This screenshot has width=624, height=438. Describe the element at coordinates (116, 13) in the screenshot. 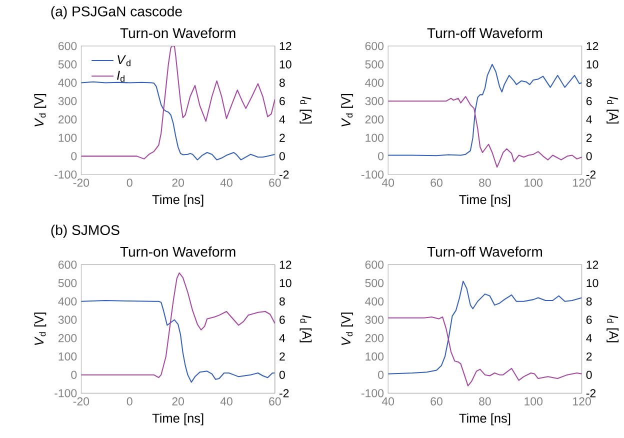

I see `text: (a) PSJGaN cascode` at that location.